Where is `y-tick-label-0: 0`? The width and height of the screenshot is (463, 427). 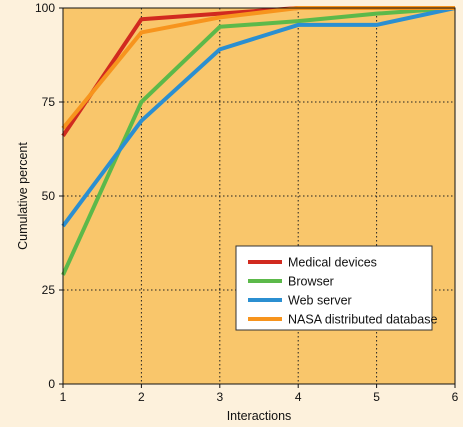 y-tick-label-0: 0 is located at coordinates (51, 384).